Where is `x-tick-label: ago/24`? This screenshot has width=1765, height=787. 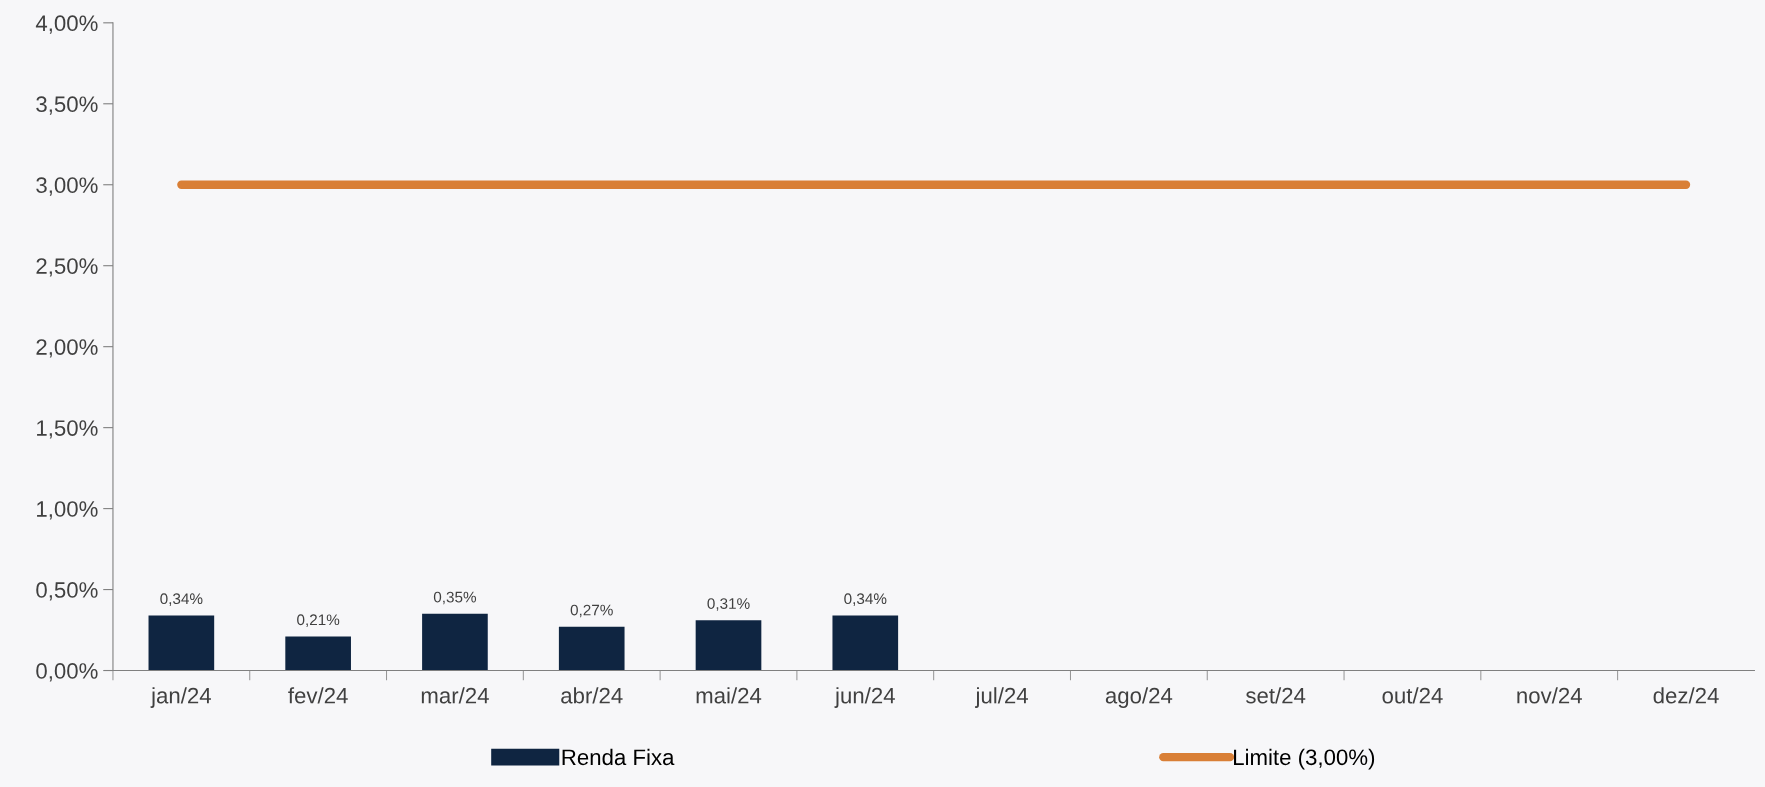
x-tick-label: ago/24 is located at coordinates (1139, 697).